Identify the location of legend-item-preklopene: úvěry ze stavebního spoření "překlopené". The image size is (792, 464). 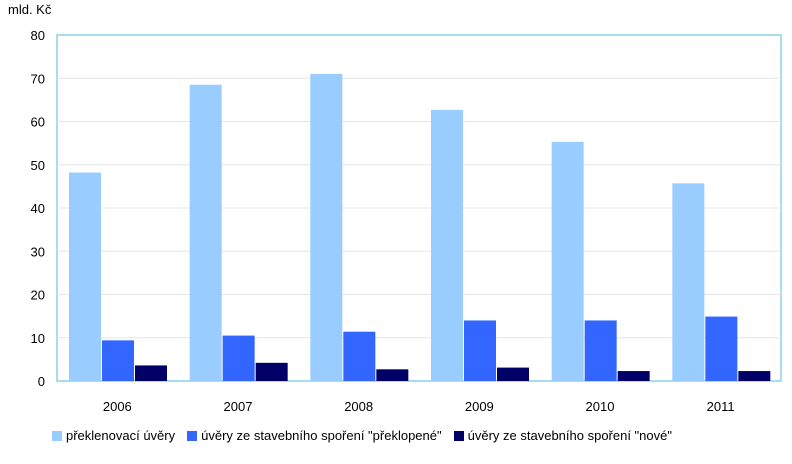
(314, 435).